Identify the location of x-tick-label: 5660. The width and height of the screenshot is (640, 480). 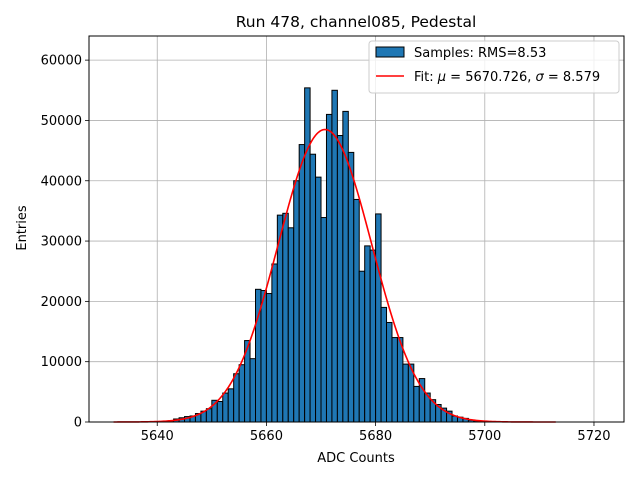
(266, 436).